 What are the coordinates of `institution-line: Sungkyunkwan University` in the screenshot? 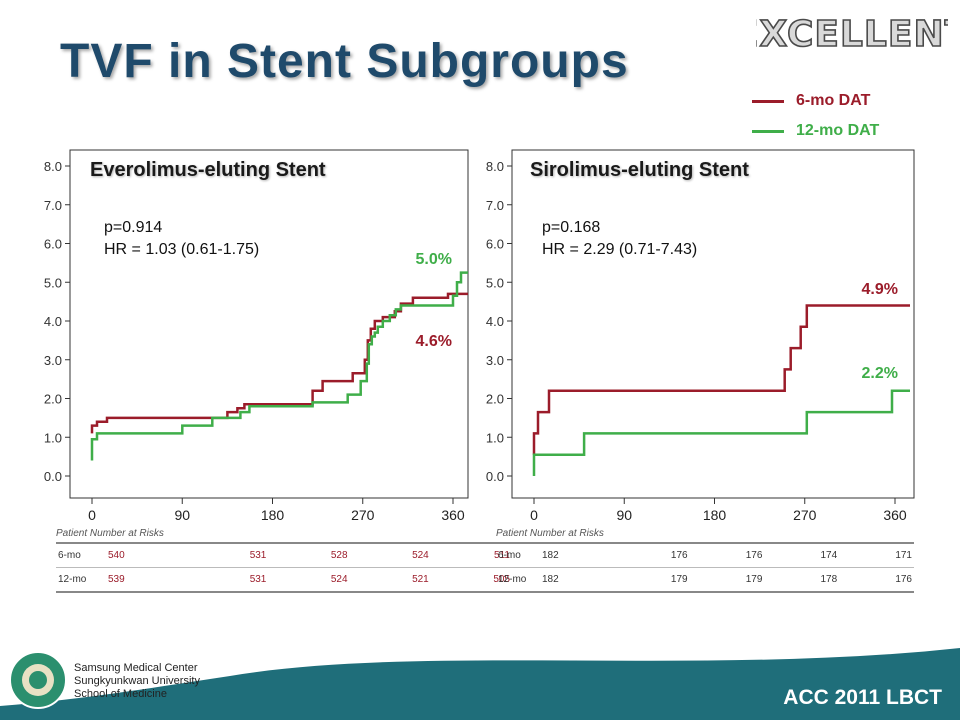 It's located at (137, 681).